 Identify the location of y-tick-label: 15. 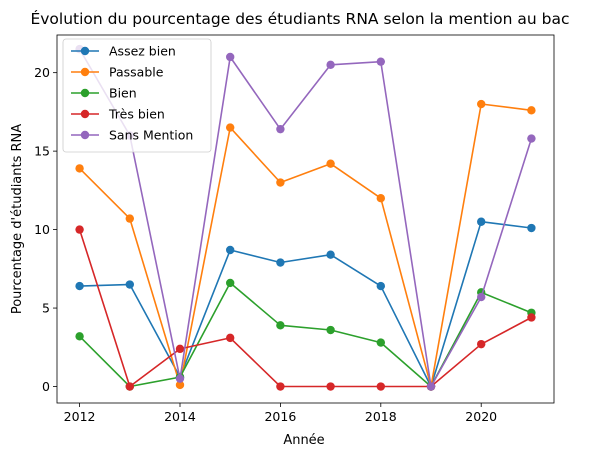
(42, 151).